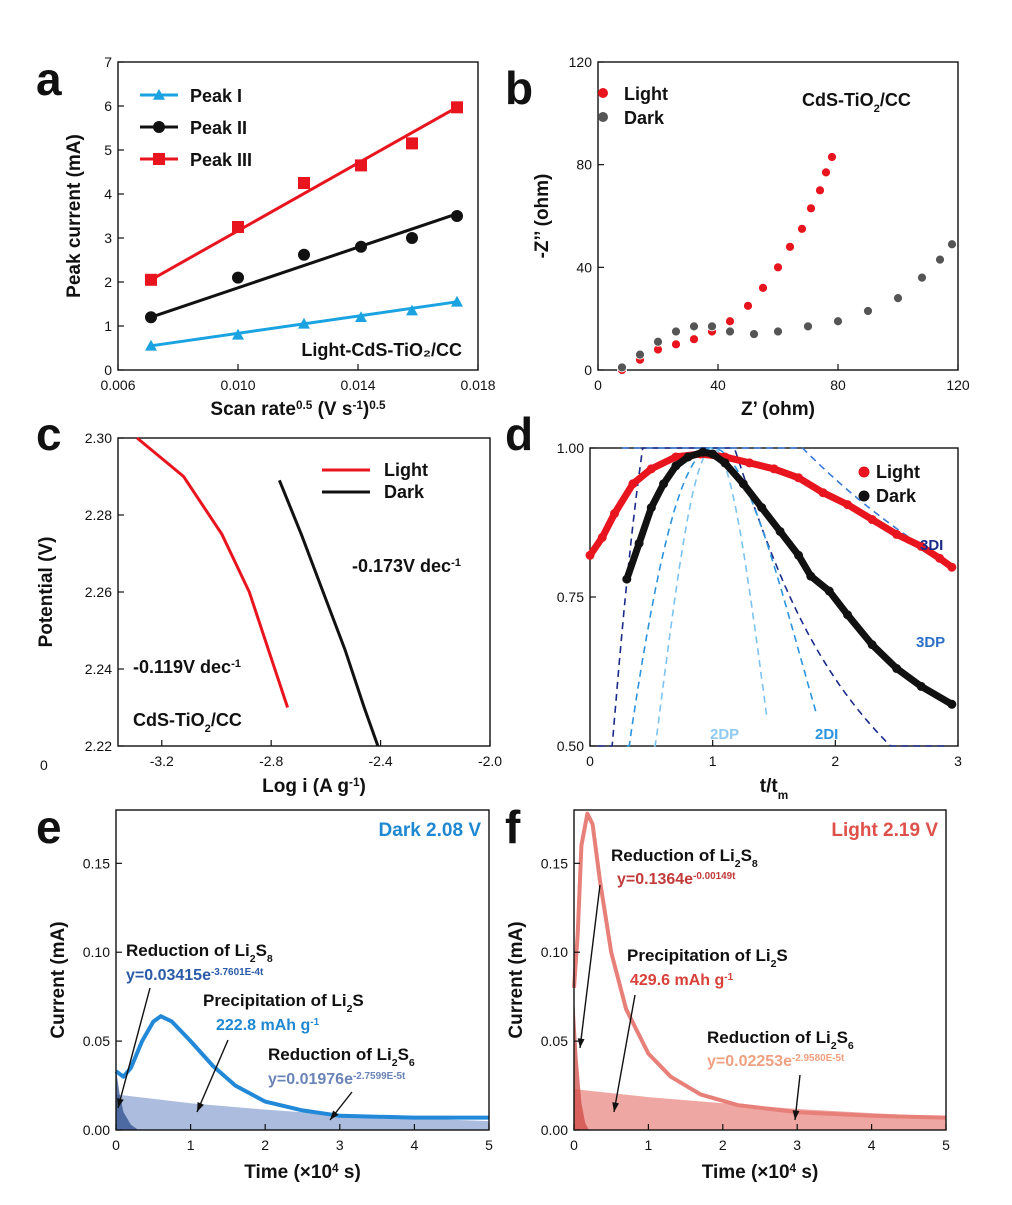 Image resolution: width=1012 pixels, height=1205 pixels. What do you see at coordinates (108, 62) in the screenshot?
I see `y-tick-label: 7` at bounding box center [108, 62].